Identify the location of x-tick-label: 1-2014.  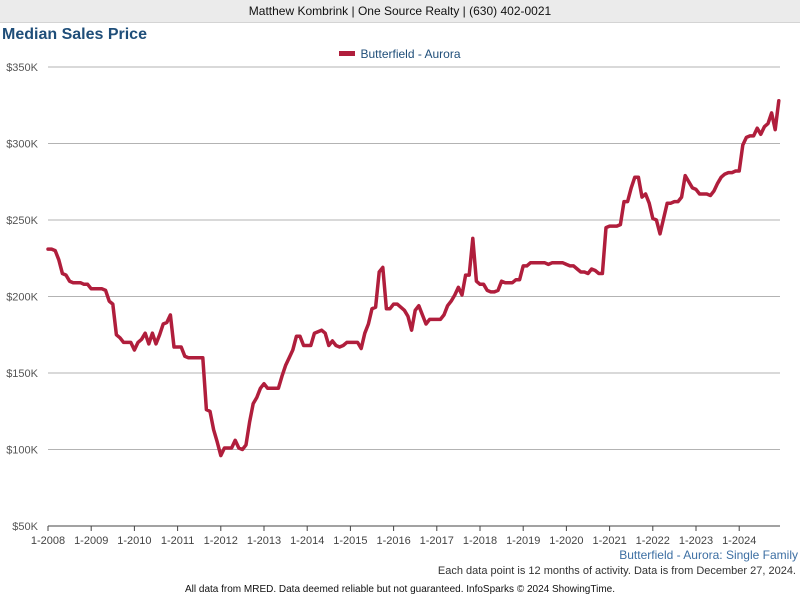
(307, 541).